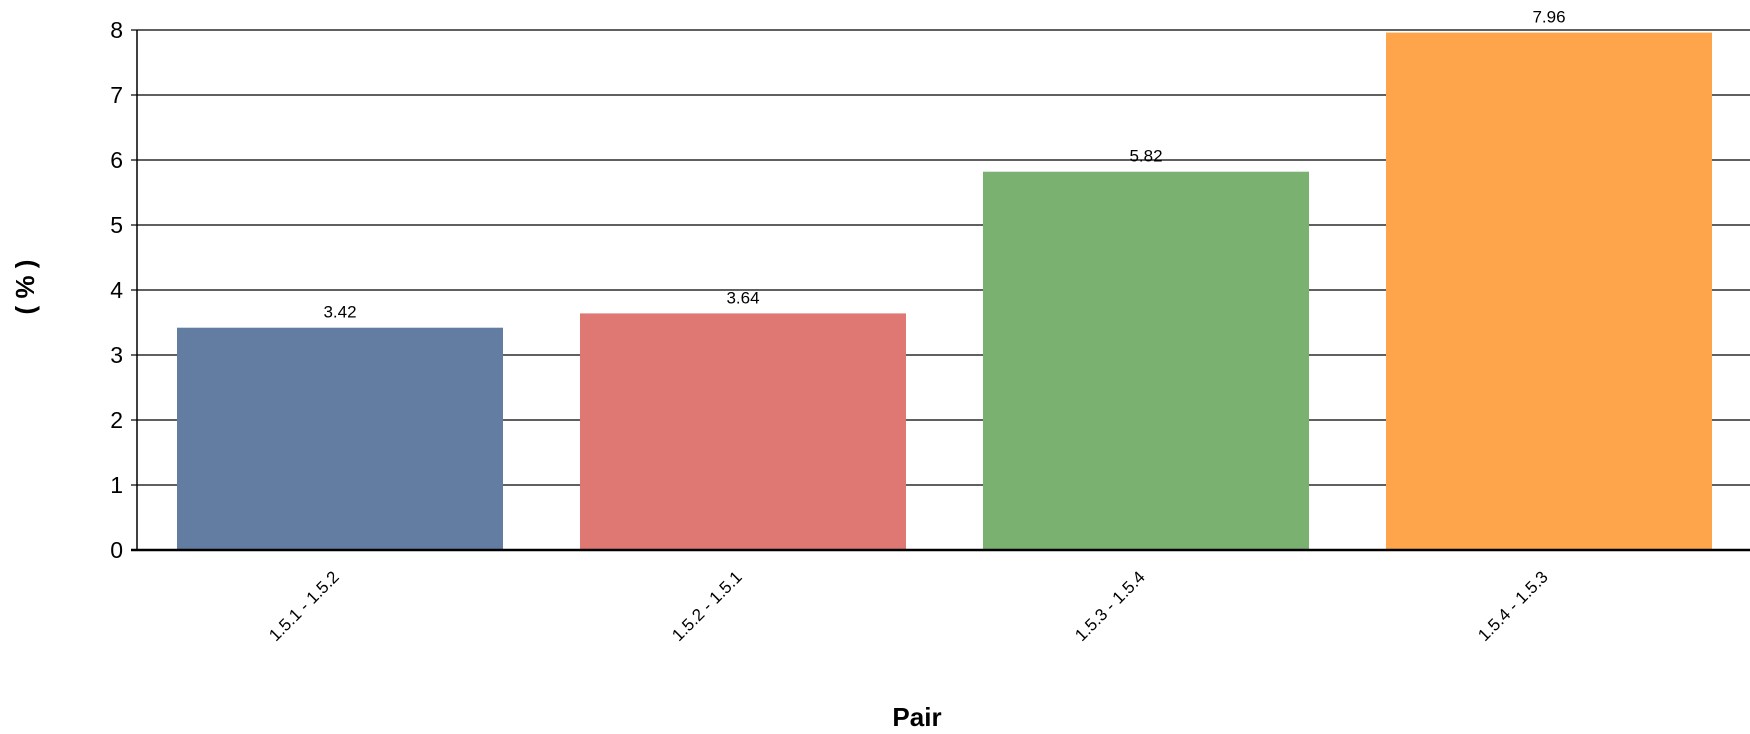 This screenshot has width=1750, height=734. Describe the element at coordinates (116, 420) in the screenshot. I see `y-tick-label: 2` at that location.